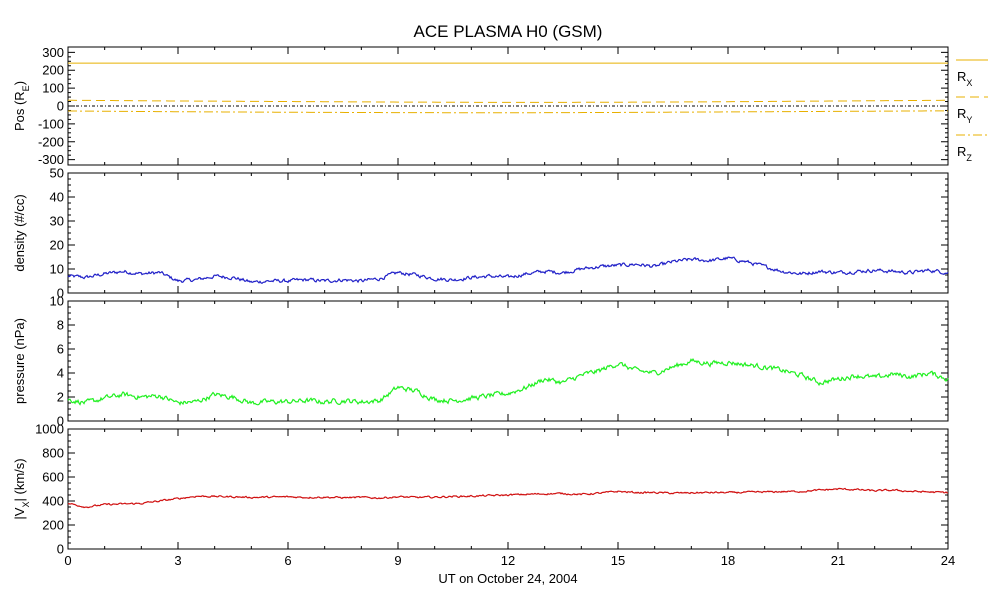  Describe the element at coordinates (60, 349) in the screenshot. I see `y-tick-label: 6` at that location.